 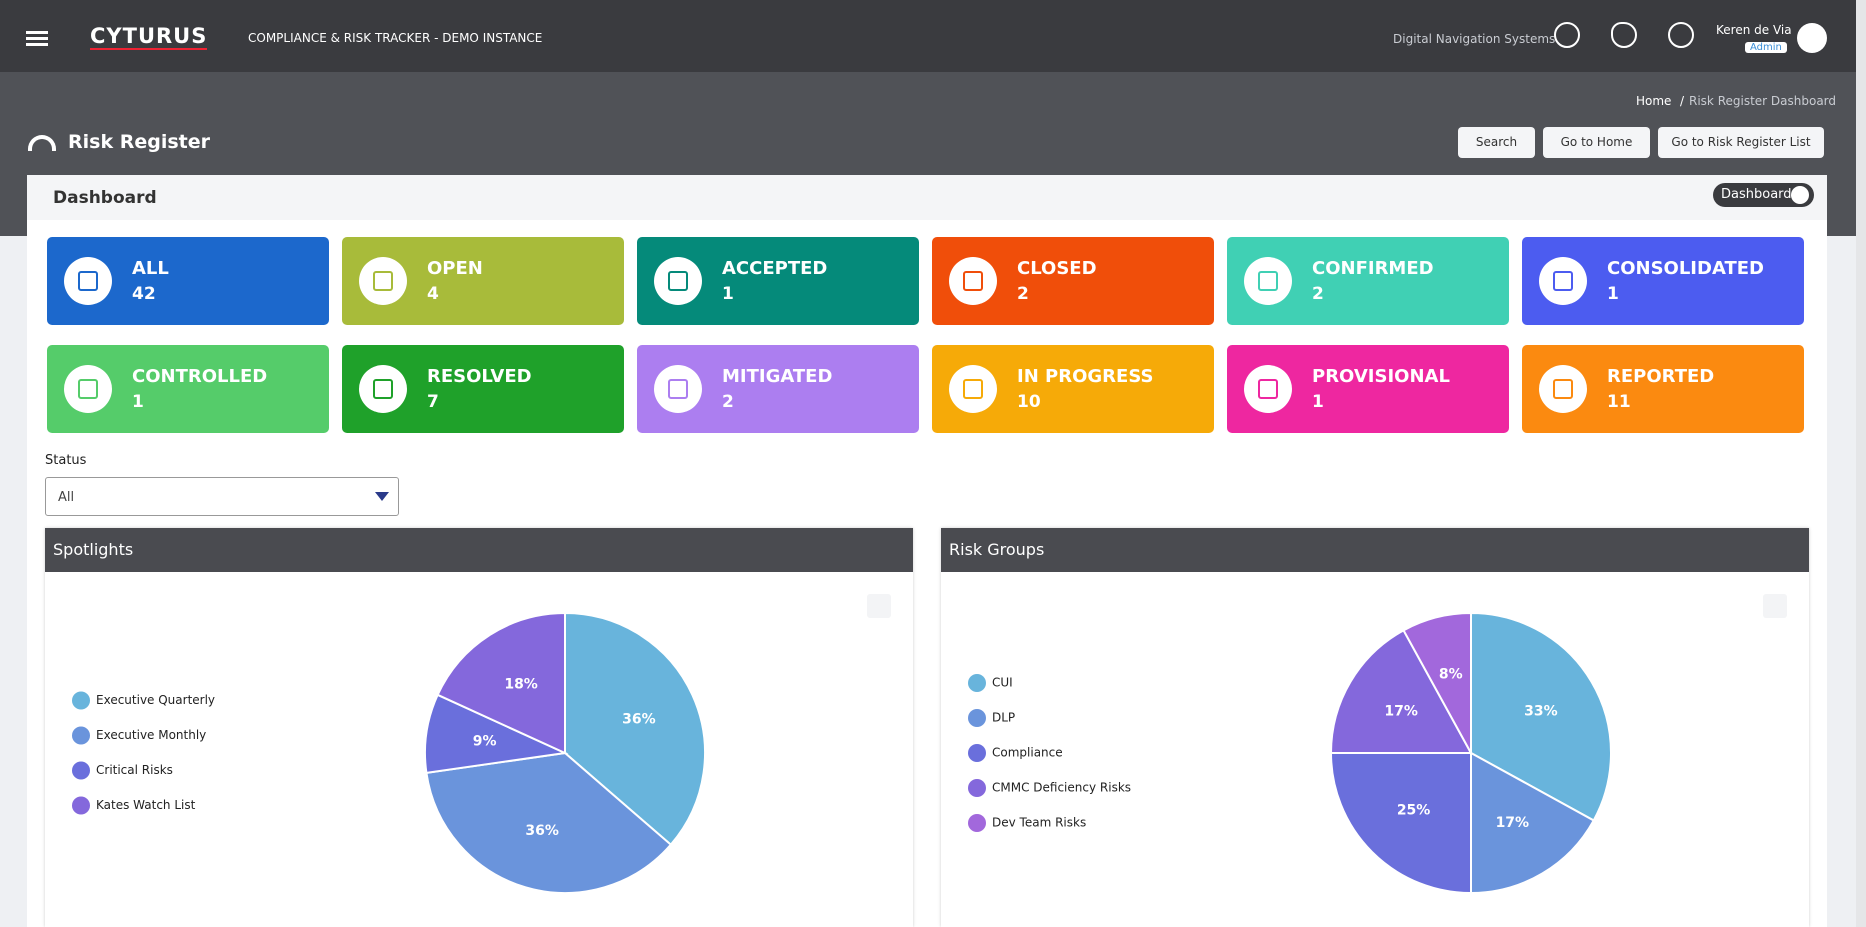 I want to click on card-label: CLOSED, so click(x=1057, y=268).